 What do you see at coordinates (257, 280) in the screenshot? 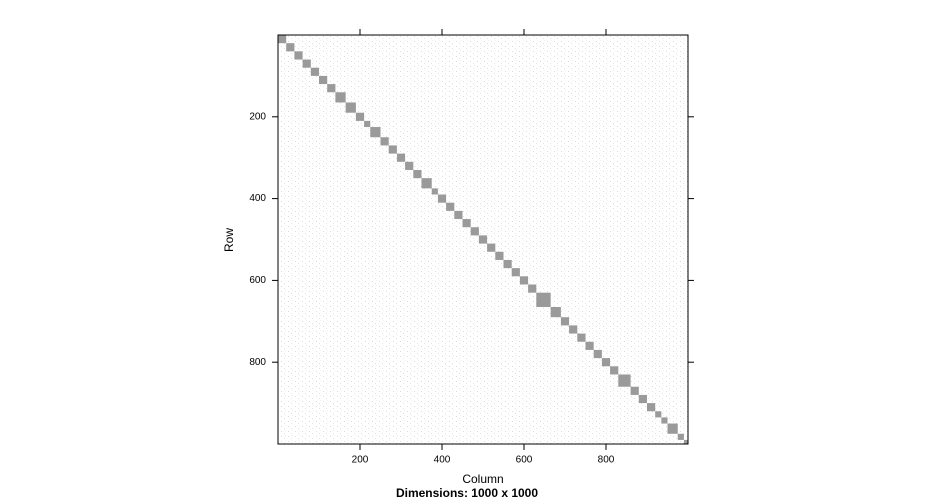
I see `y-tick-label: 600` at bounding box center [257, 280].